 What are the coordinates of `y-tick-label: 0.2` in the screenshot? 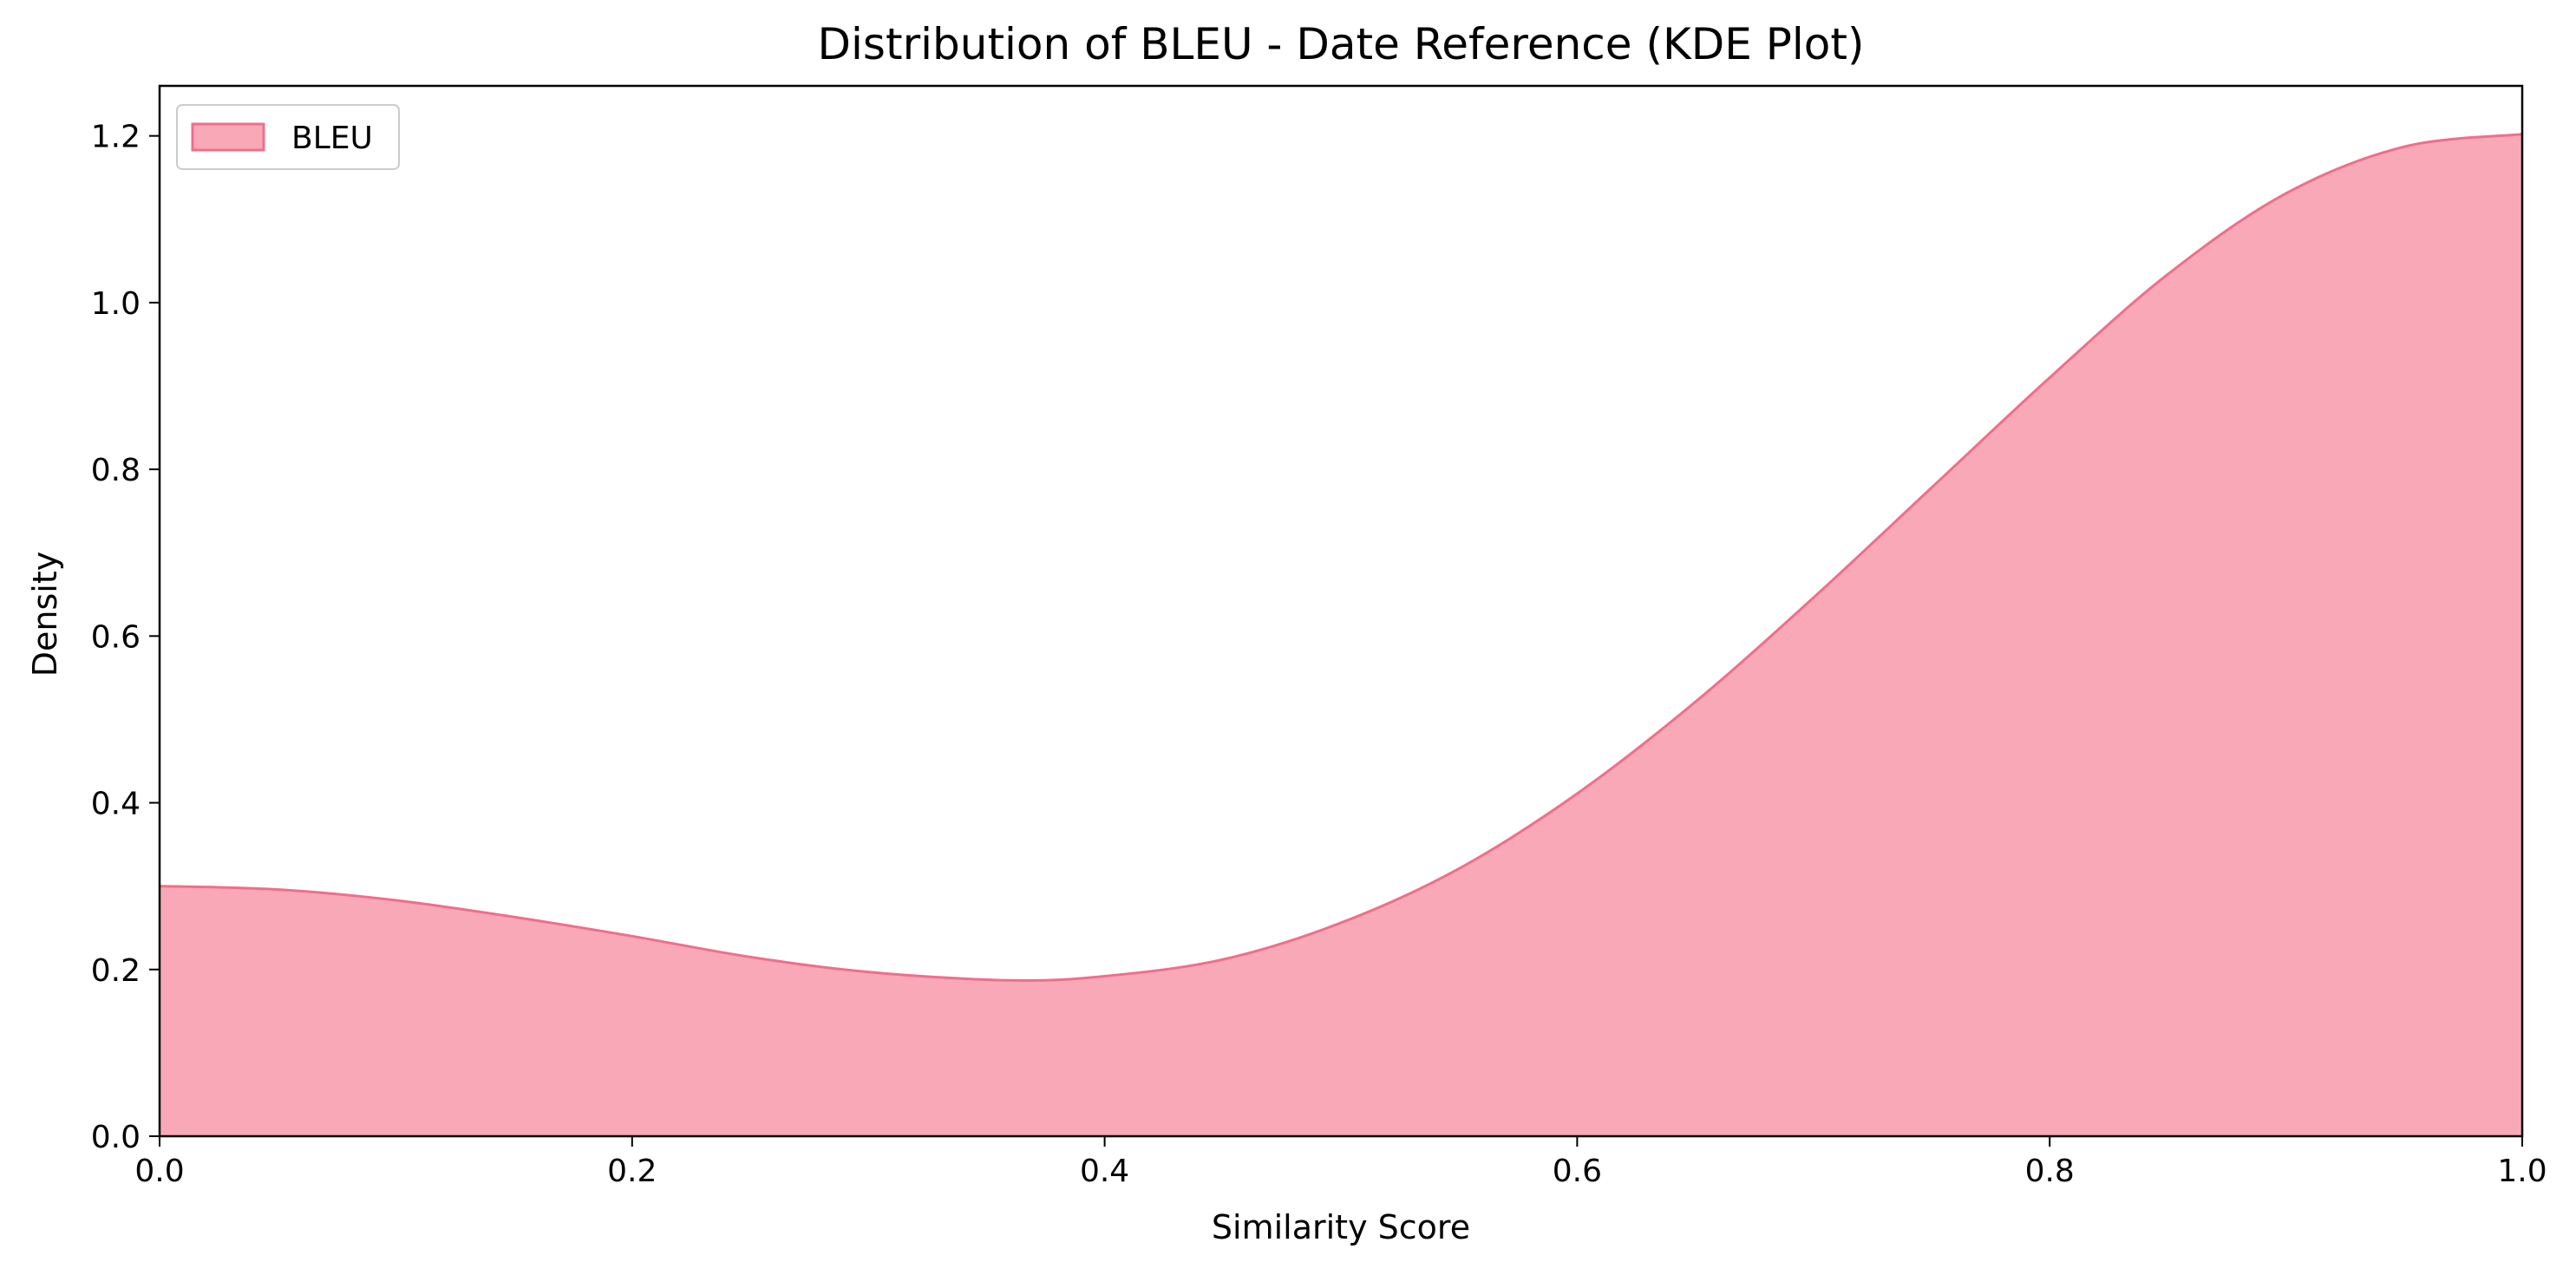 It's located at (116, 971).